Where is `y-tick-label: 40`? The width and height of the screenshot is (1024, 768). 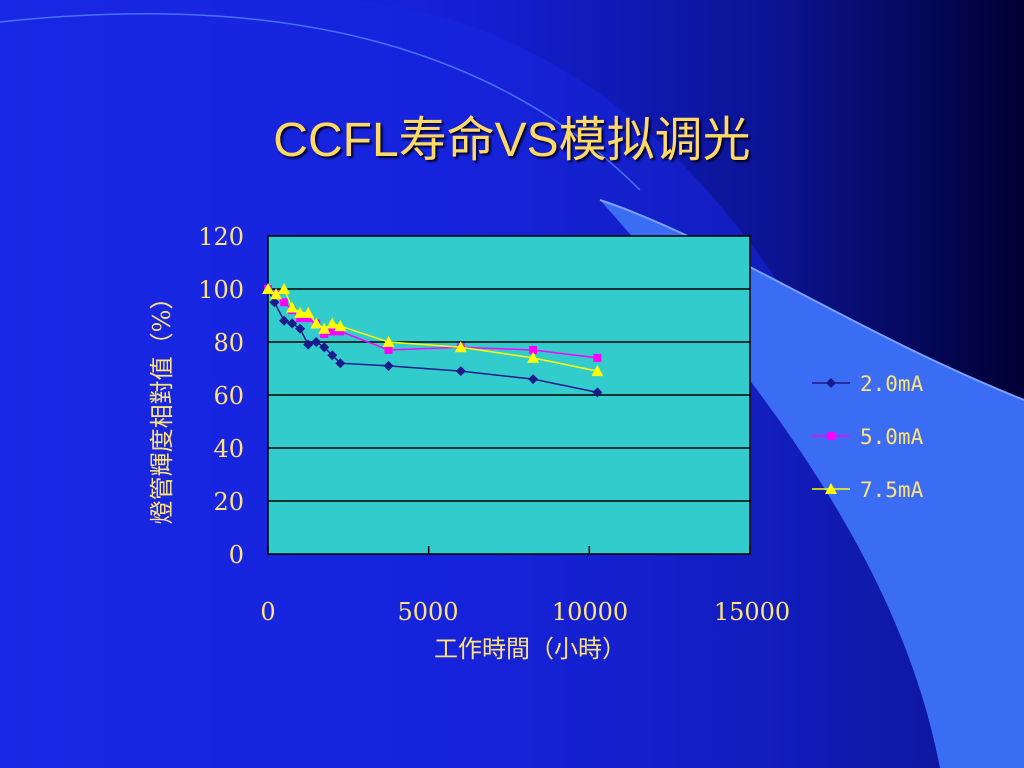 y-tick-label: 40 is located at coordinates (228, 449).